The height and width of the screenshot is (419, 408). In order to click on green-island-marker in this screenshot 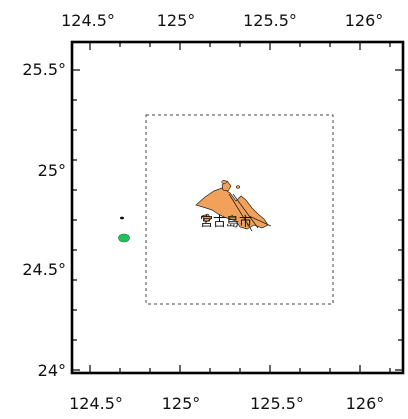, I will do `click(124, 238)`.